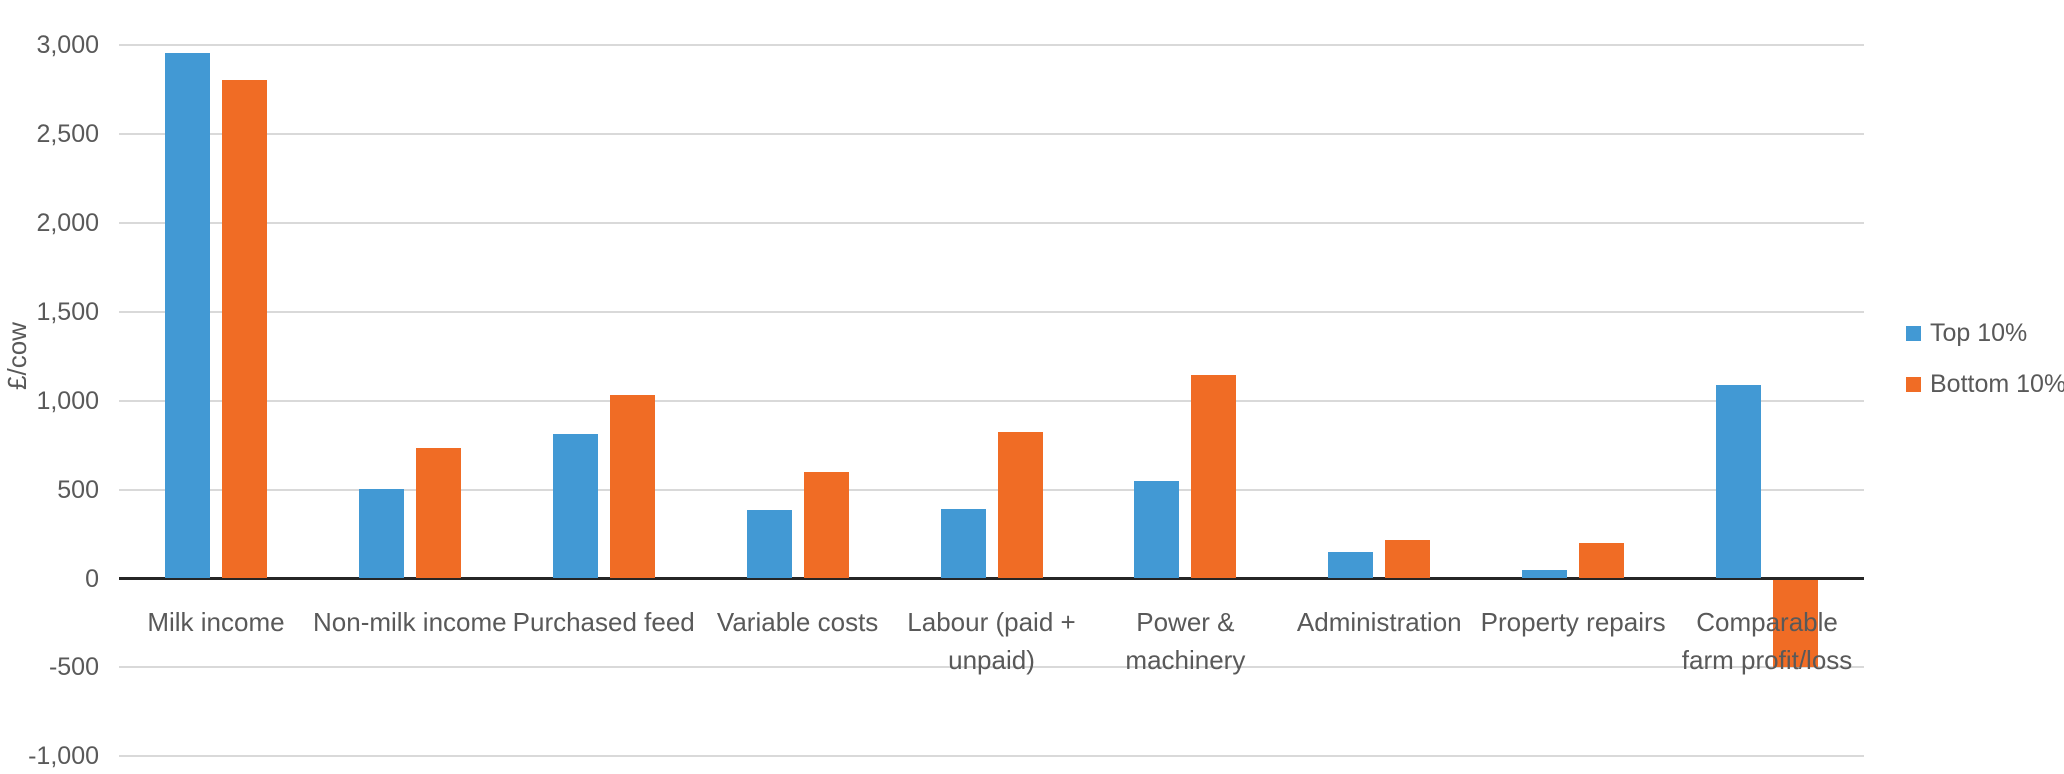  Describe the element at coordinates (1020, 505) in the screenshot. I see `bar-bottom-10-labour-paid-unpaid` at that location.